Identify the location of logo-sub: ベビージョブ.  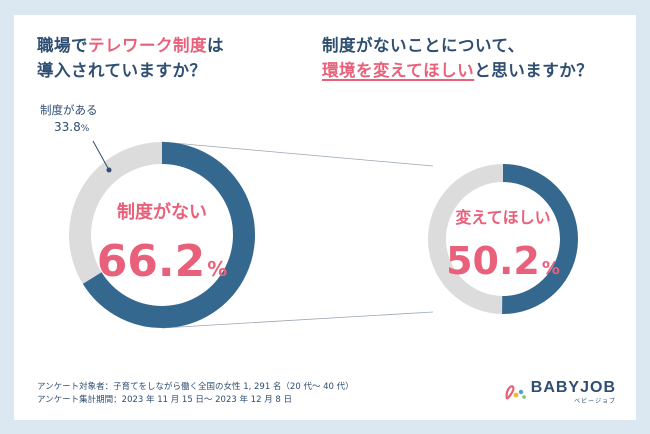
(595, 401).